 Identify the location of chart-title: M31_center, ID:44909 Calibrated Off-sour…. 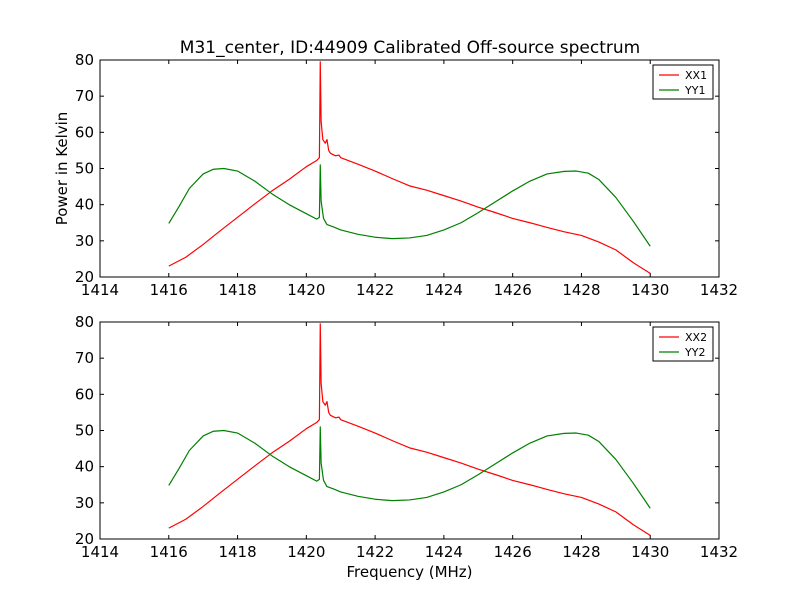
(410, 48).